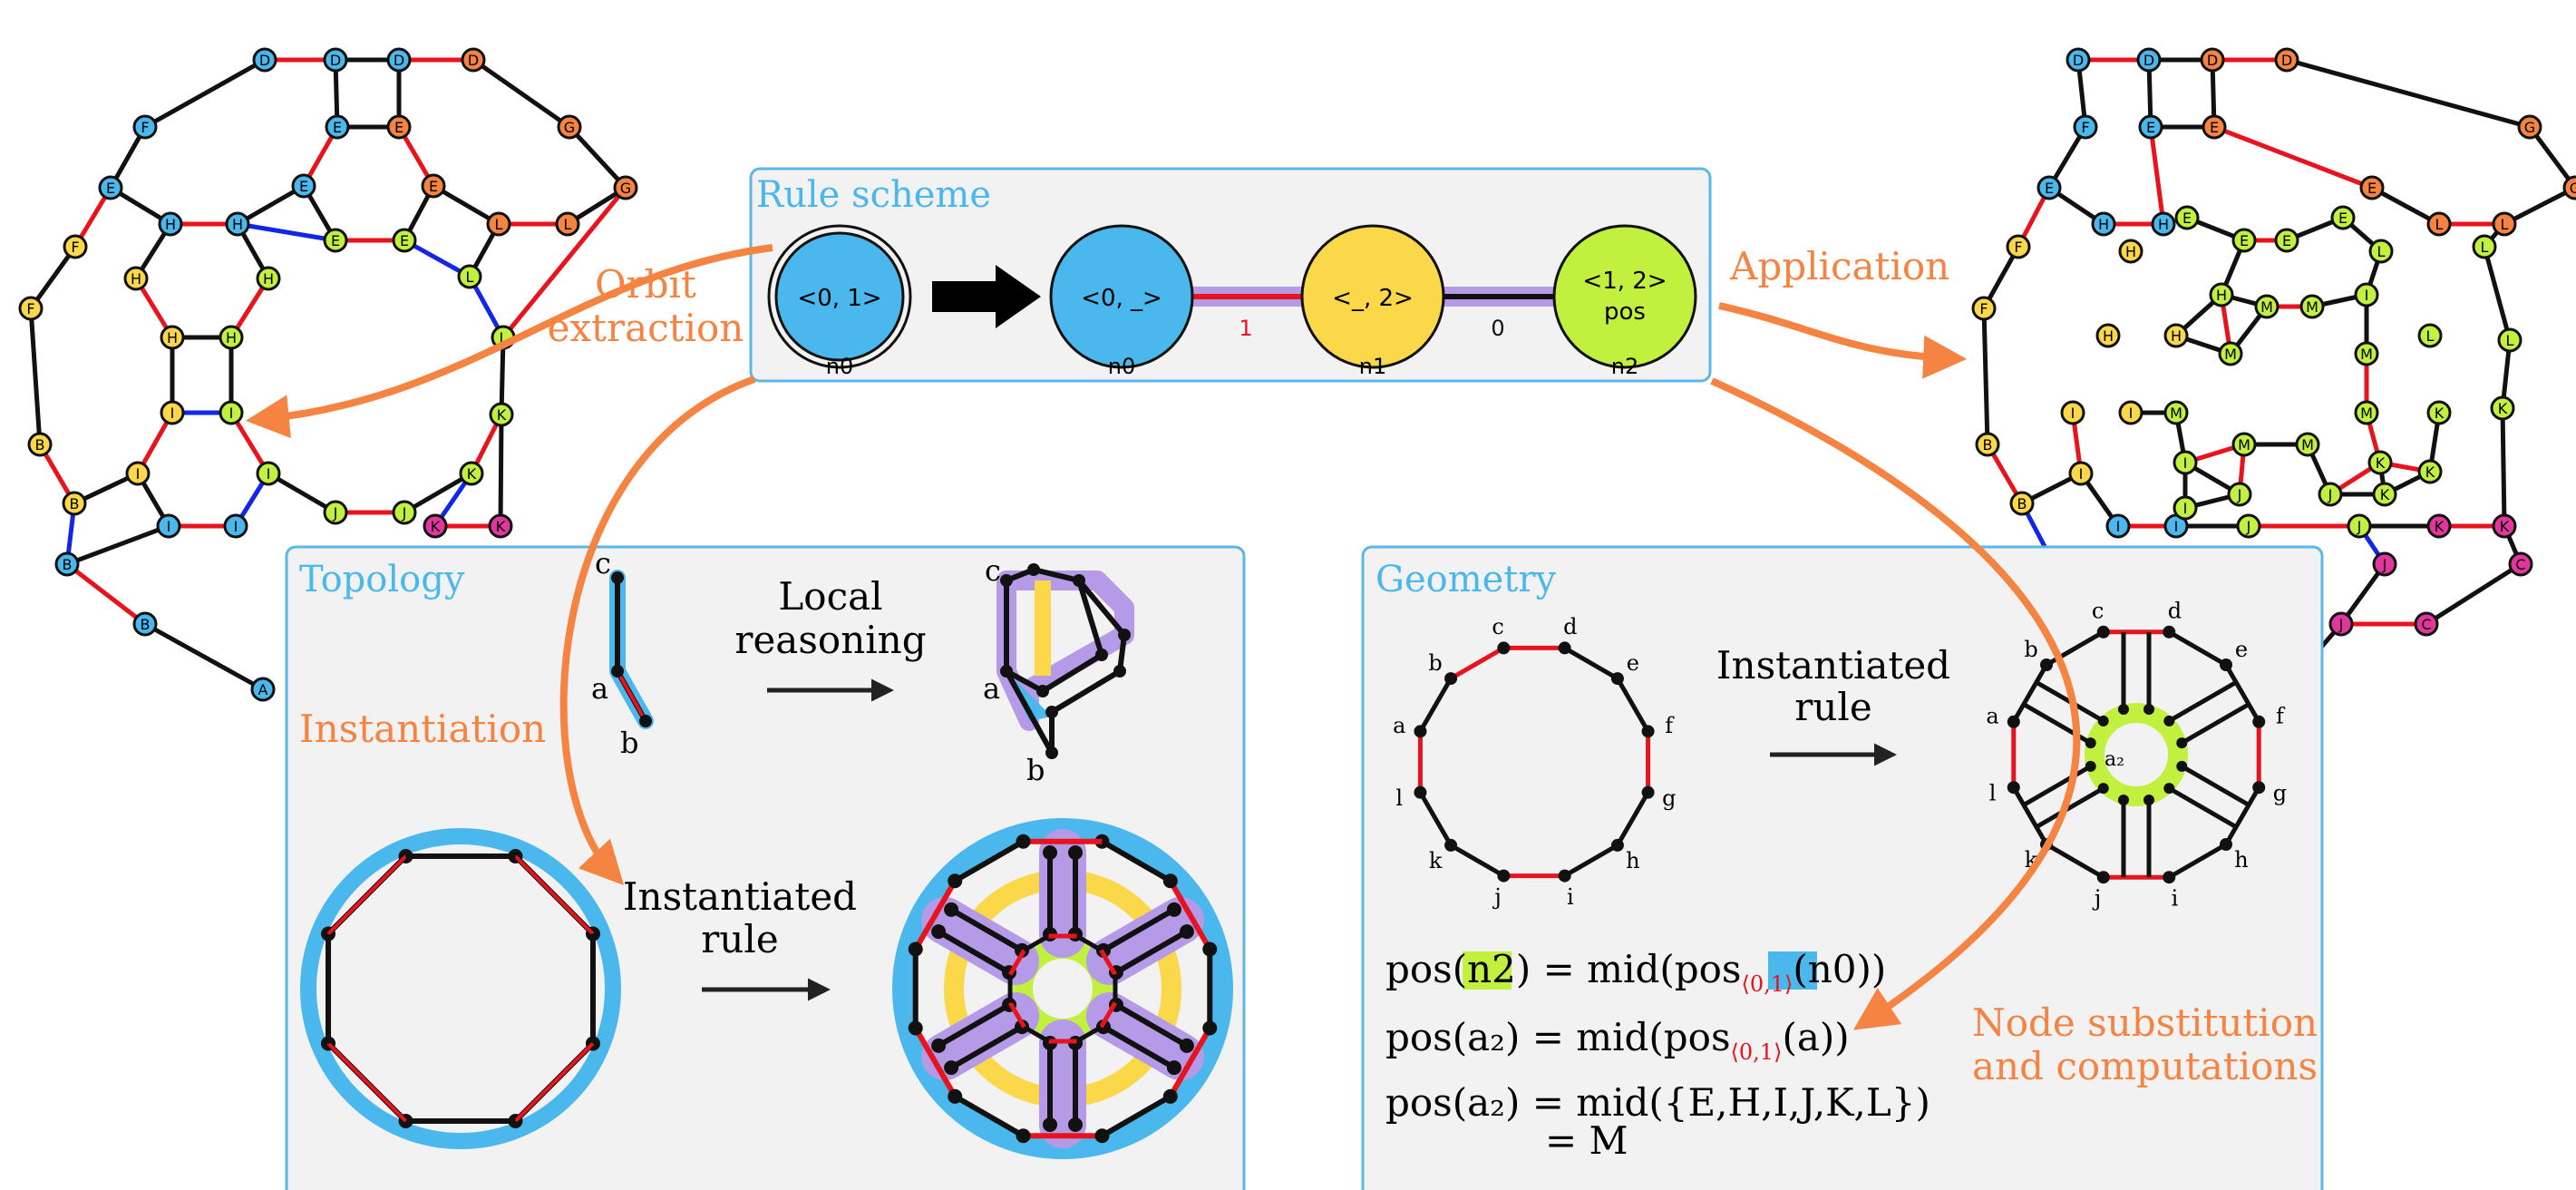  What do you see at coordinates (2114, 759) in the screenshot?
I see `a2-label: a₂` at bounding box center [2114, 759].